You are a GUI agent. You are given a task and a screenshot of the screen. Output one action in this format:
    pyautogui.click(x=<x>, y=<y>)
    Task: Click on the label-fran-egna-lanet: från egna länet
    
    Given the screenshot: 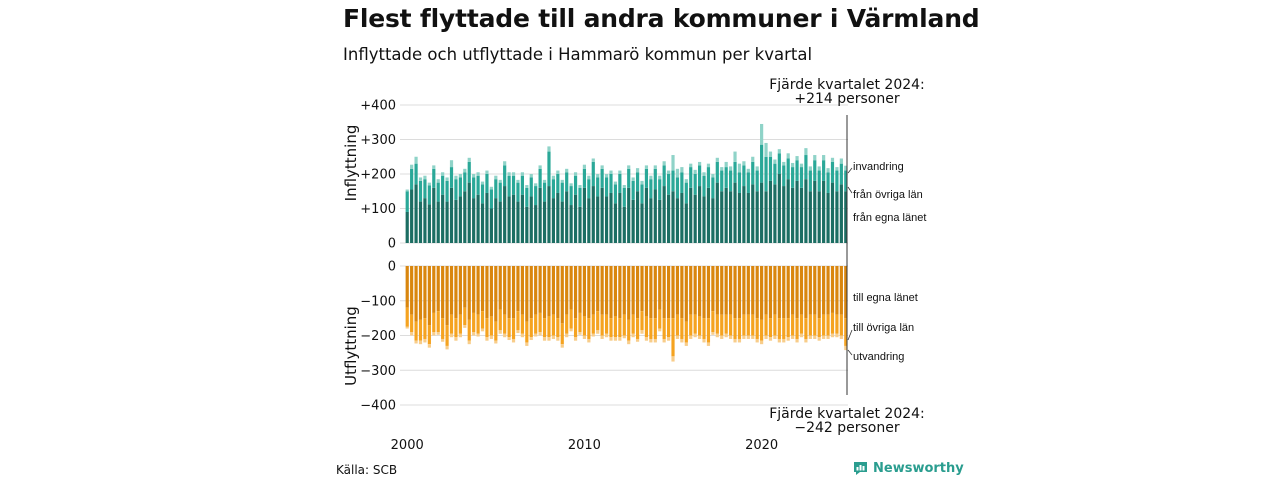 What is the action you would take?
    pyautogui.click(x=889, y=218)
    